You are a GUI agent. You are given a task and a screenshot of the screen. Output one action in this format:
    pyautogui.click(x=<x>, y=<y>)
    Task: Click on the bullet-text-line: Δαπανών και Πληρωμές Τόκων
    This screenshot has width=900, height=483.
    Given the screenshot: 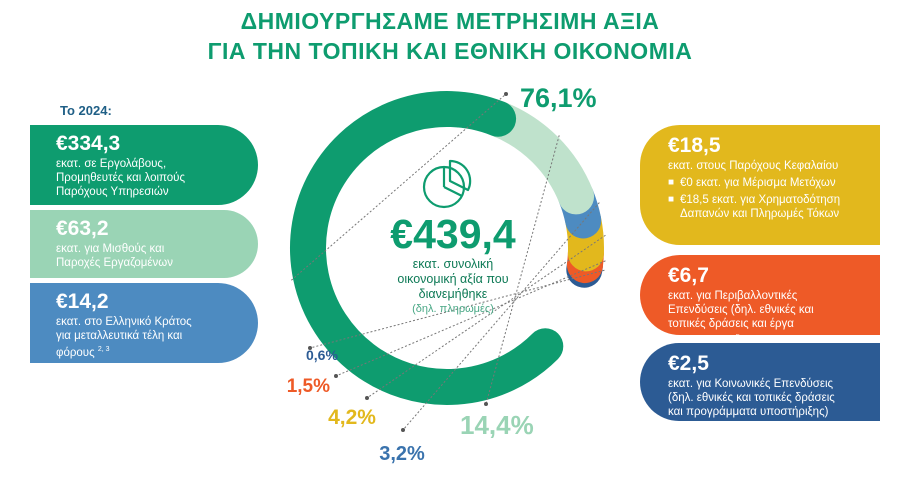 What is the action you would take?
    pyautogui.click(x=760, y=214)
    